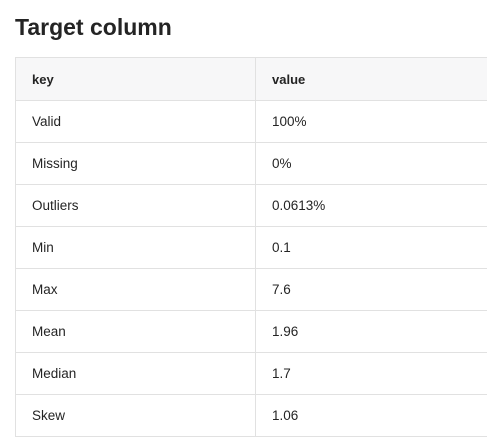 The width and height of the screenshot is (487, 442). What do you see at coordinates (135, 163) in the screenshot?
I see `row-key: Missing` at bounding box center [135, 163].